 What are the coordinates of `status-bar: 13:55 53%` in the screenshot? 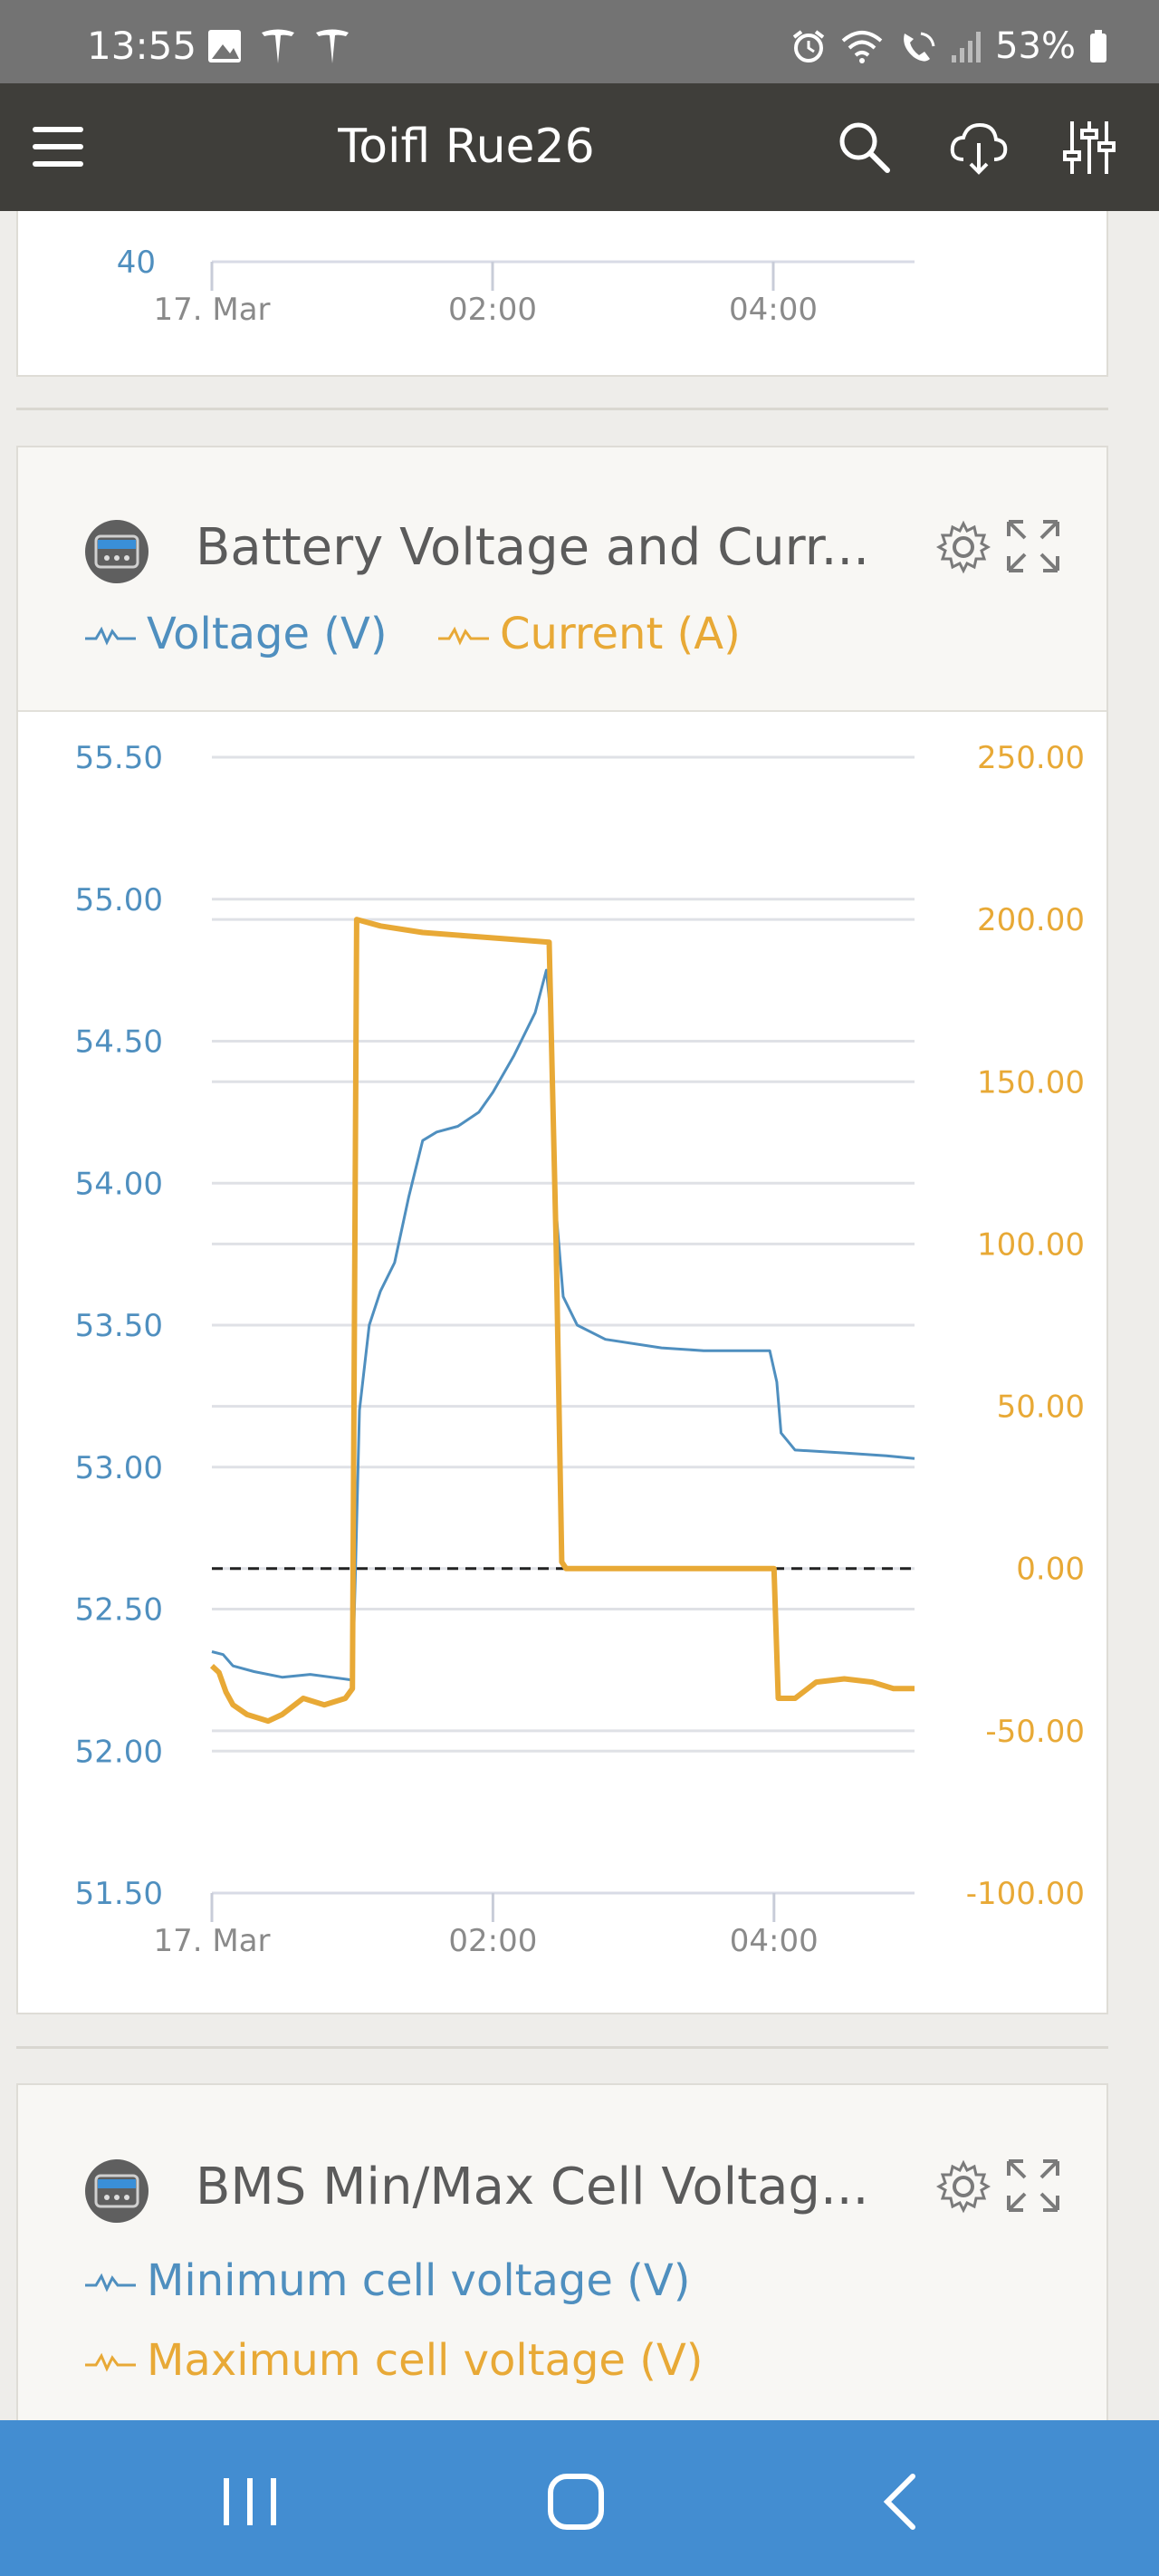 It's located at (579, 41).